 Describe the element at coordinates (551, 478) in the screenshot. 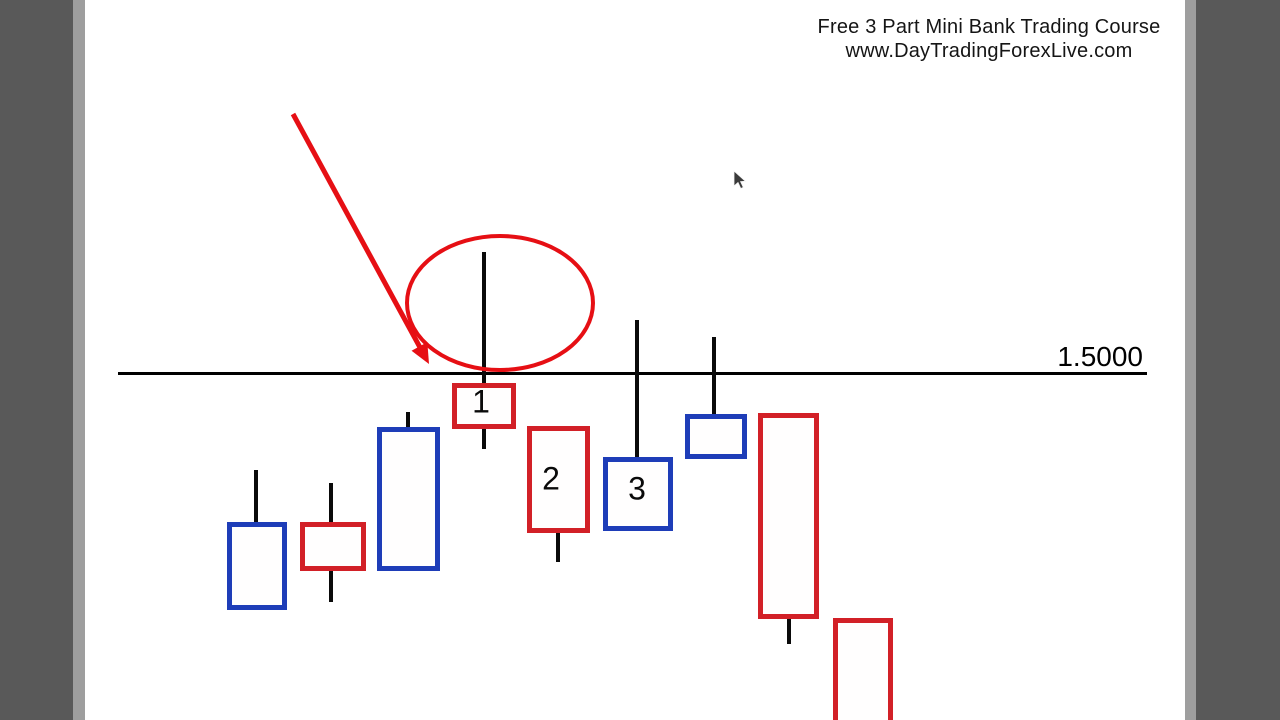

I see `candle-number-label: 2` at that location.